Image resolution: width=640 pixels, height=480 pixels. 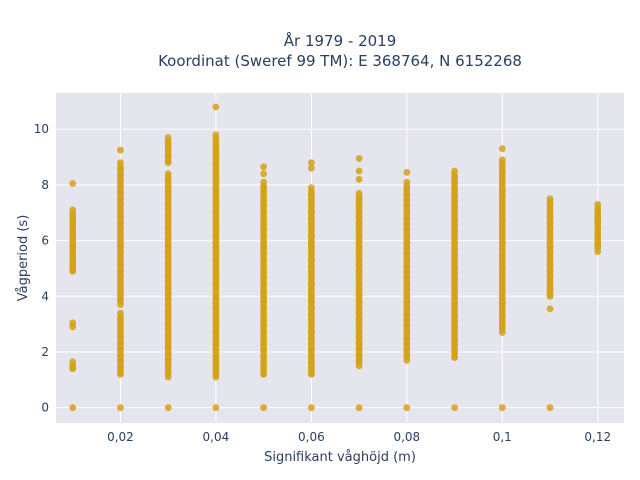 I want to click on y-tick-label: 2, so click(x=45, y=352).